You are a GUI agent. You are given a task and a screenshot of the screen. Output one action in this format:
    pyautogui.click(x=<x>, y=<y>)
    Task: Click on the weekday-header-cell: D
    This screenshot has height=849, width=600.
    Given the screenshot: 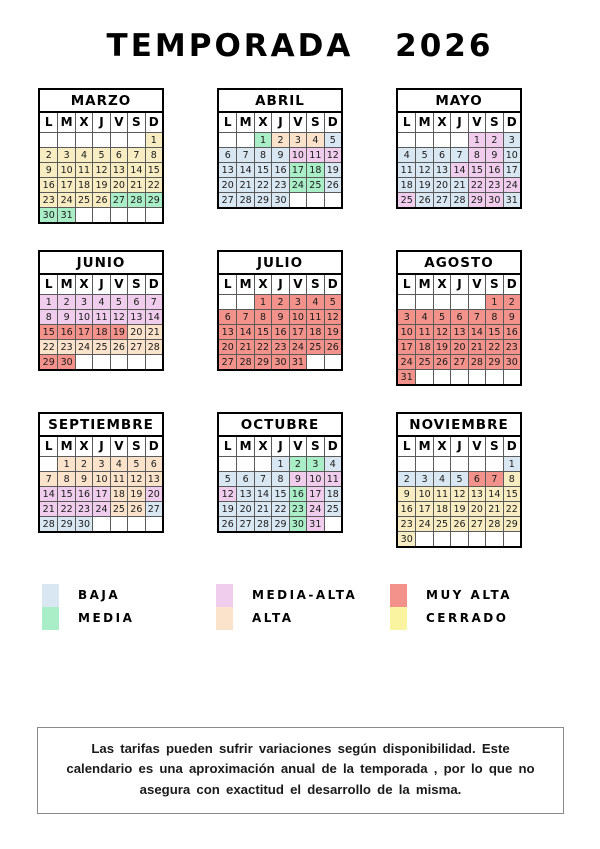 What is the action you would take?
    pyautogui.click(x=511, y=446)
    